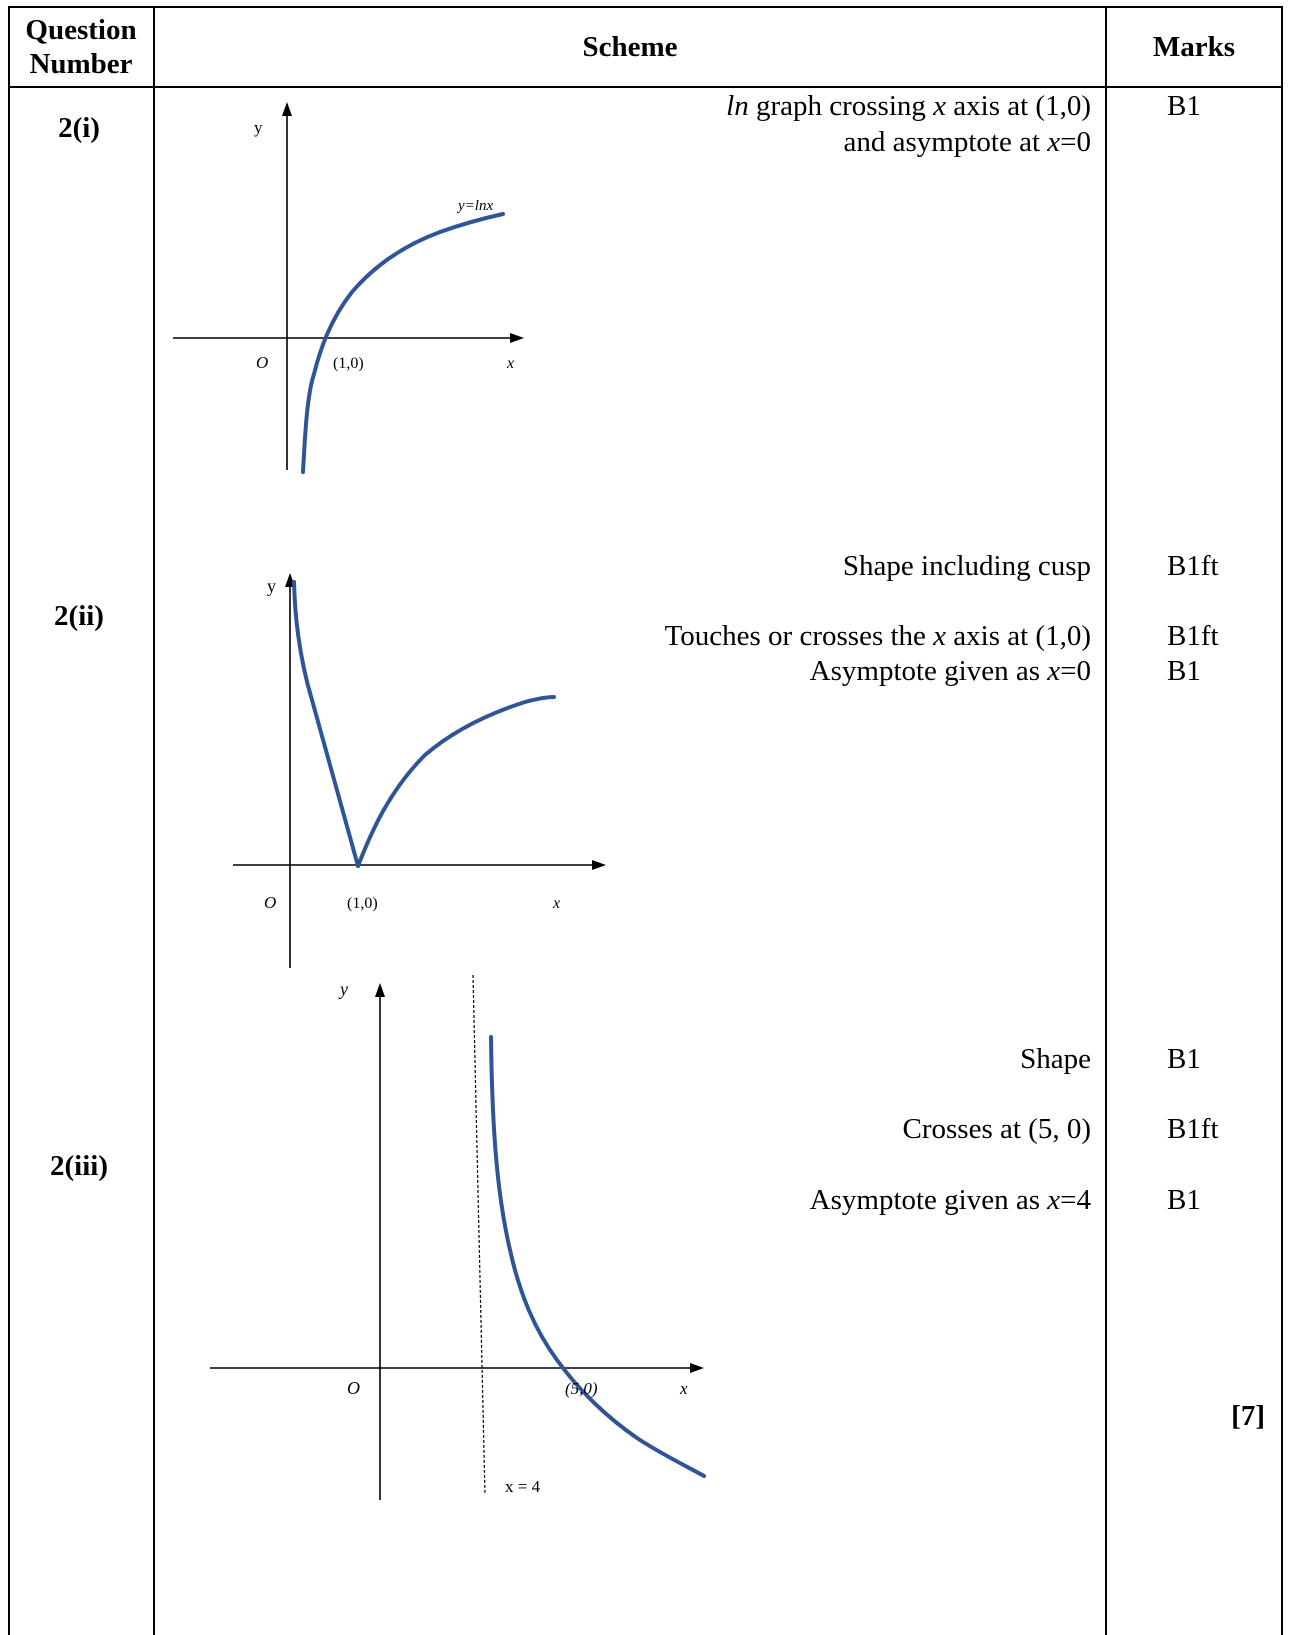 Image resolution: width=1289 pixels, height=1635 pixels. What do you see at coordinates (1184, 1200) in the screenshot?
I see `mark-2iii-3: B1` at bounding box center [1184, 1200].